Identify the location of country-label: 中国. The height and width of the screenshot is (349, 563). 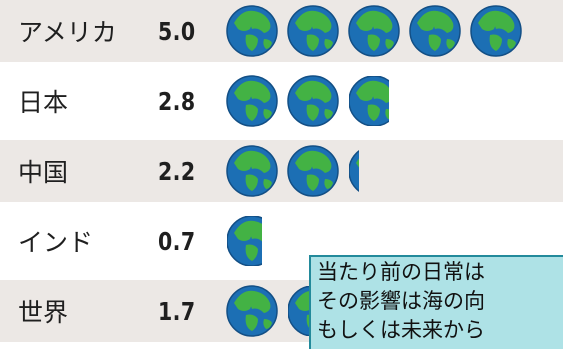
(43, 172).